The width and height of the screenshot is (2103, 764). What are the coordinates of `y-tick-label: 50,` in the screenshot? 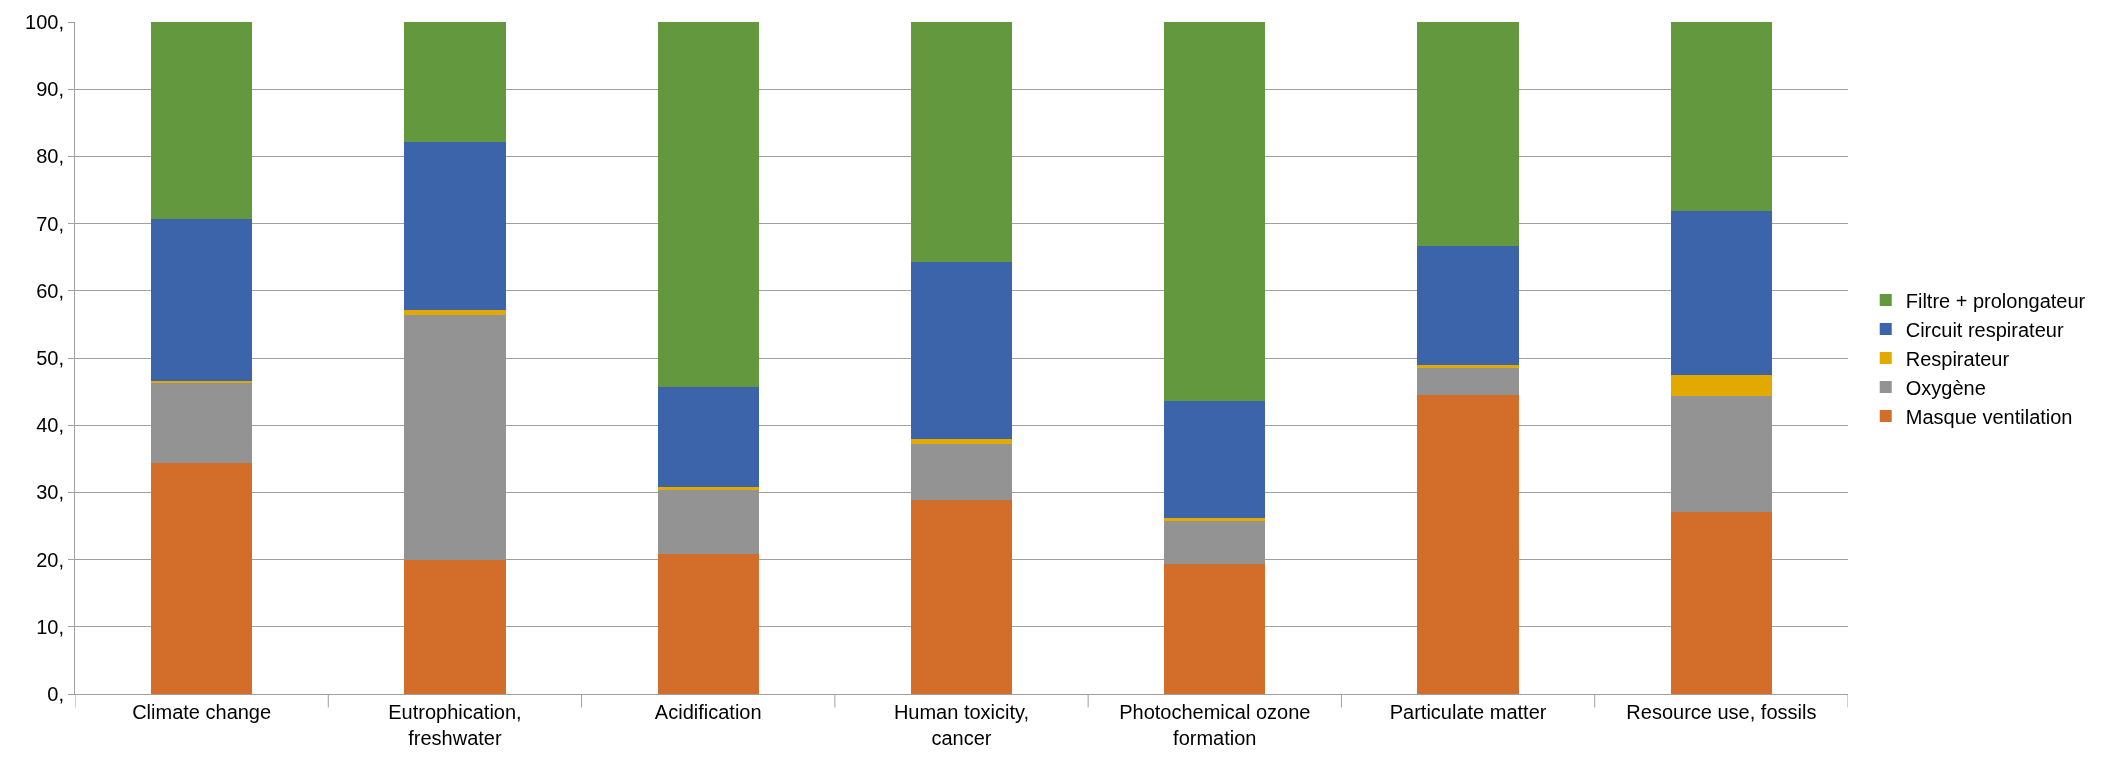 It's located at (50, 358).